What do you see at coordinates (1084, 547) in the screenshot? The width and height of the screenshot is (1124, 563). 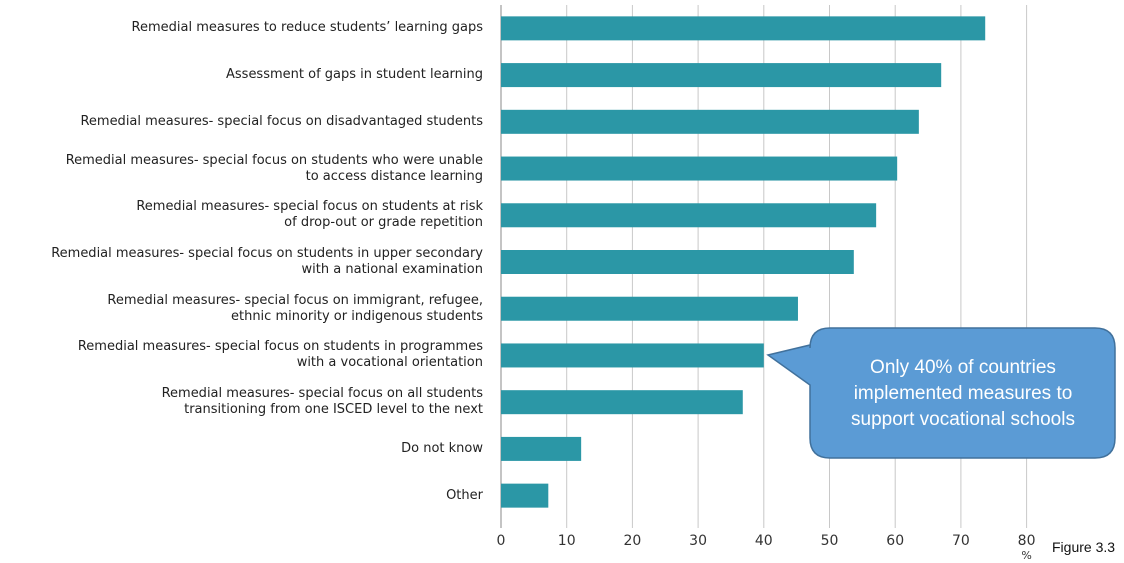 I see `caption: Figure 3.3` at bounding box center [1084, 547].